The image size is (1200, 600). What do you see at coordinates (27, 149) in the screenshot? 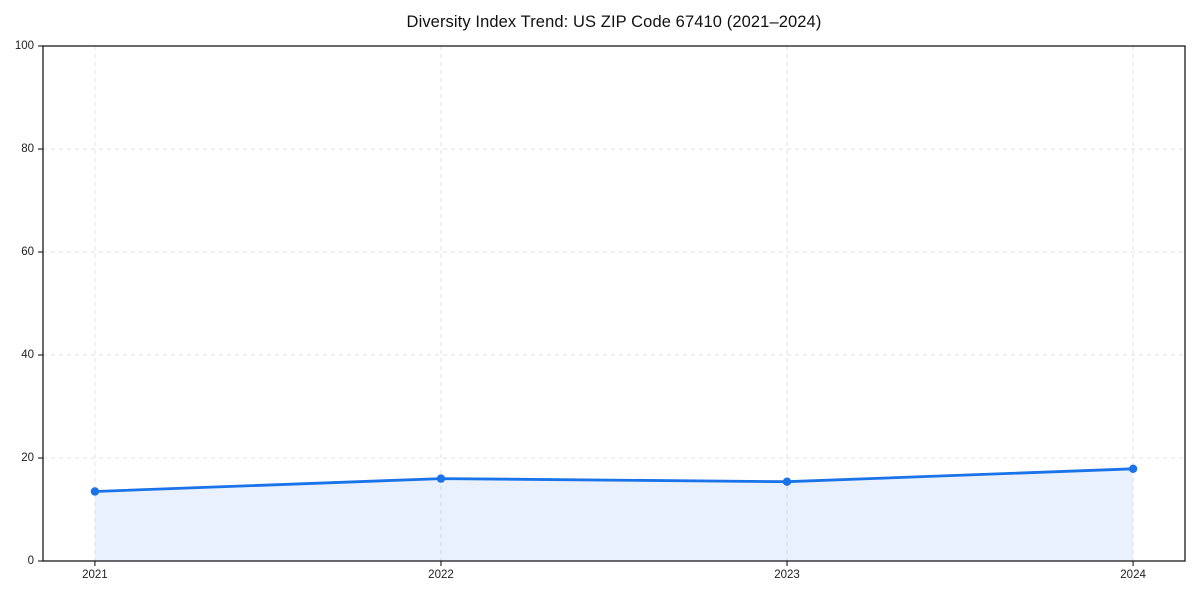
I see `y-tick-label: 80` at bounding box center [27, 149].